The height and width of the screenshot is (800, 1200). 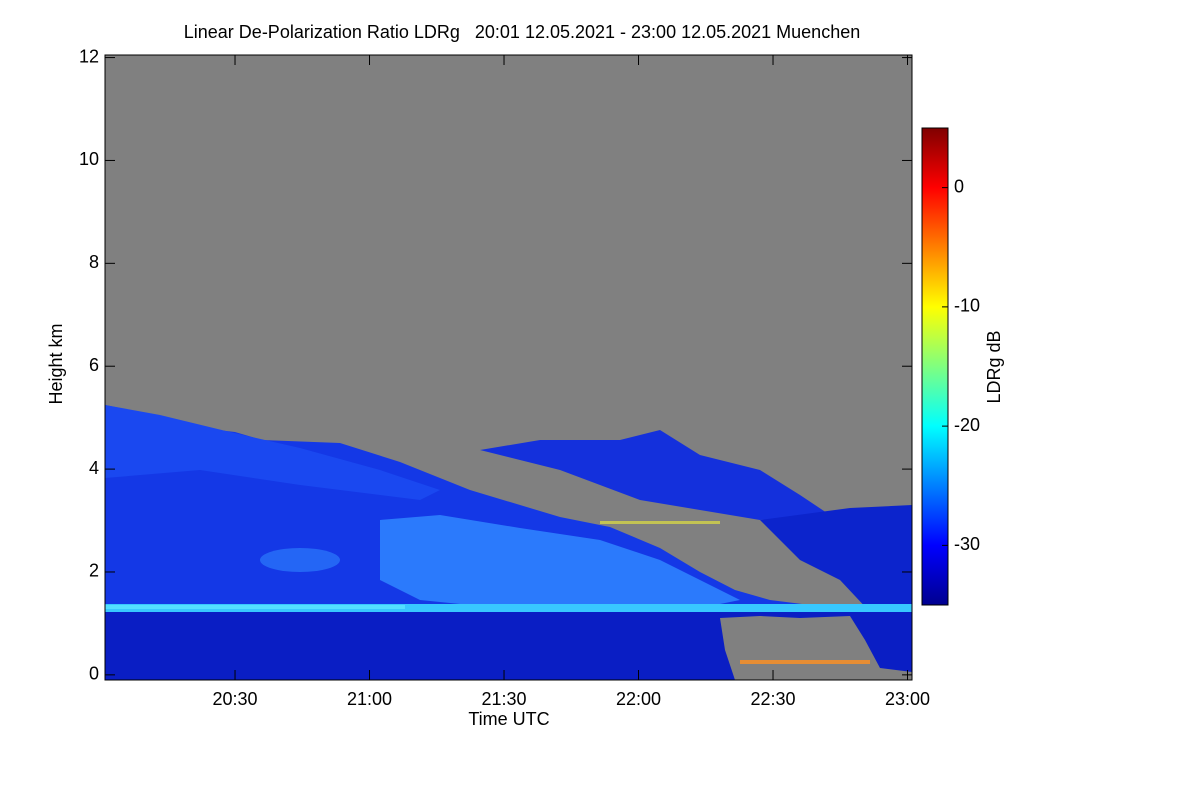 What do you see at coordinates (369, 699) in the screenshot?
I see `x-tick-label: 21:00` at bounding box center [369, 699].